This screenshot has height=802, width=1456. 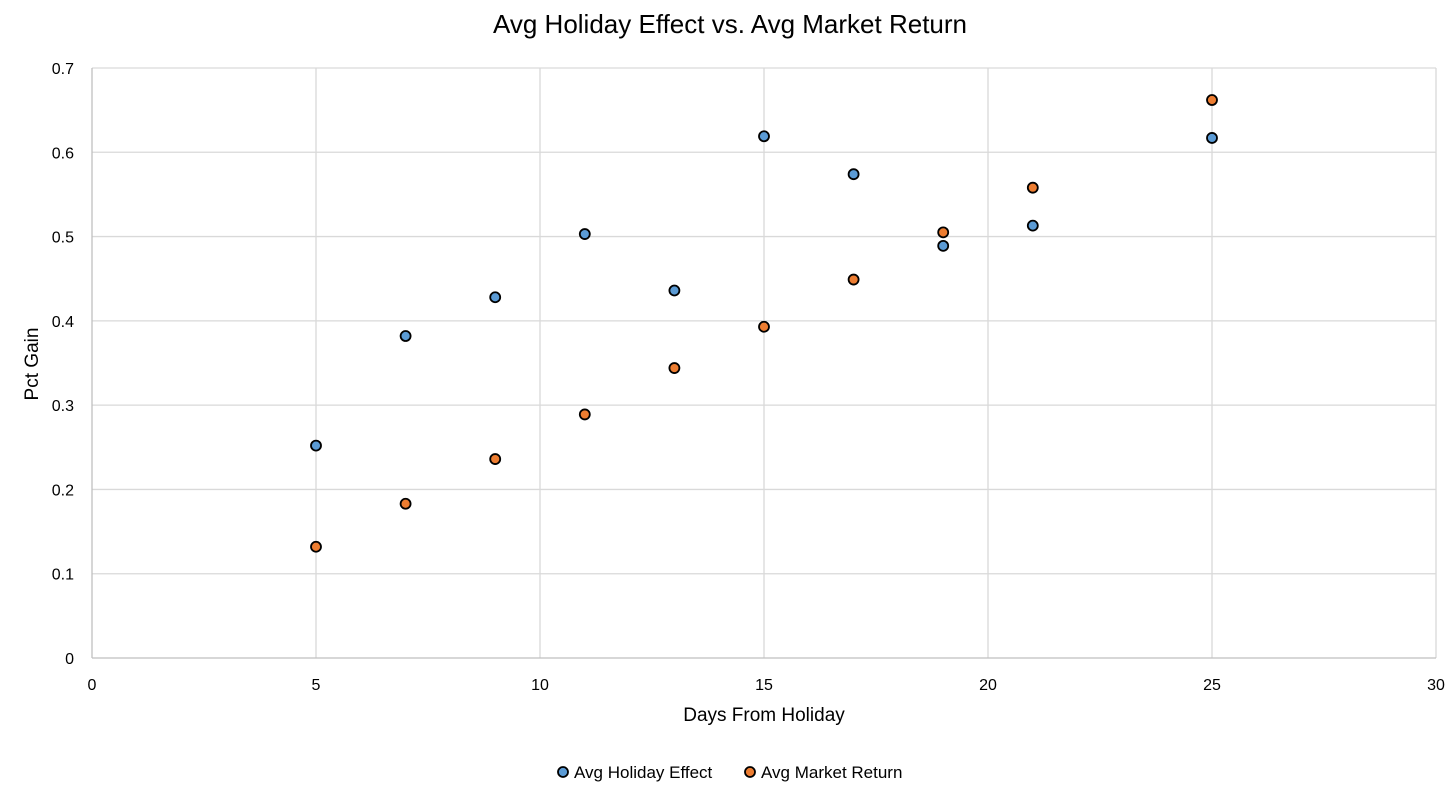 What do you see at coordinates (764, 685) in the screenshot?
I see `x-tick-label: 15` at bounding box center [764, 685].